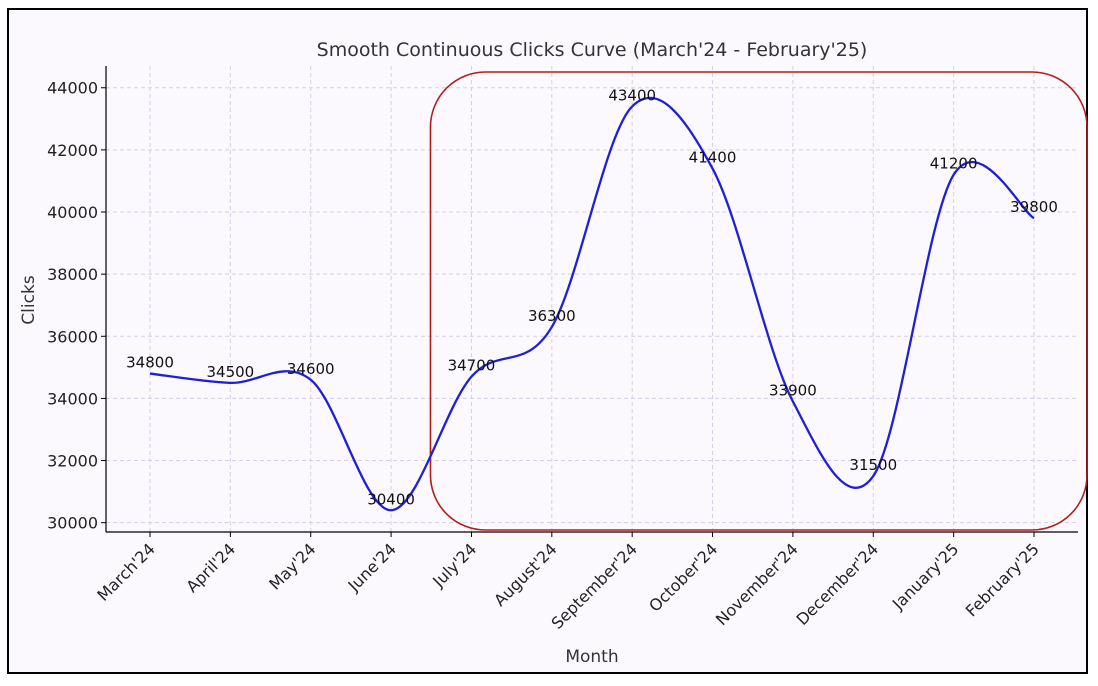  What do you see at coordinates (72, 398) in the screenshot?
I see `y-tick-label: 34000` at bounding box center [72, 398].